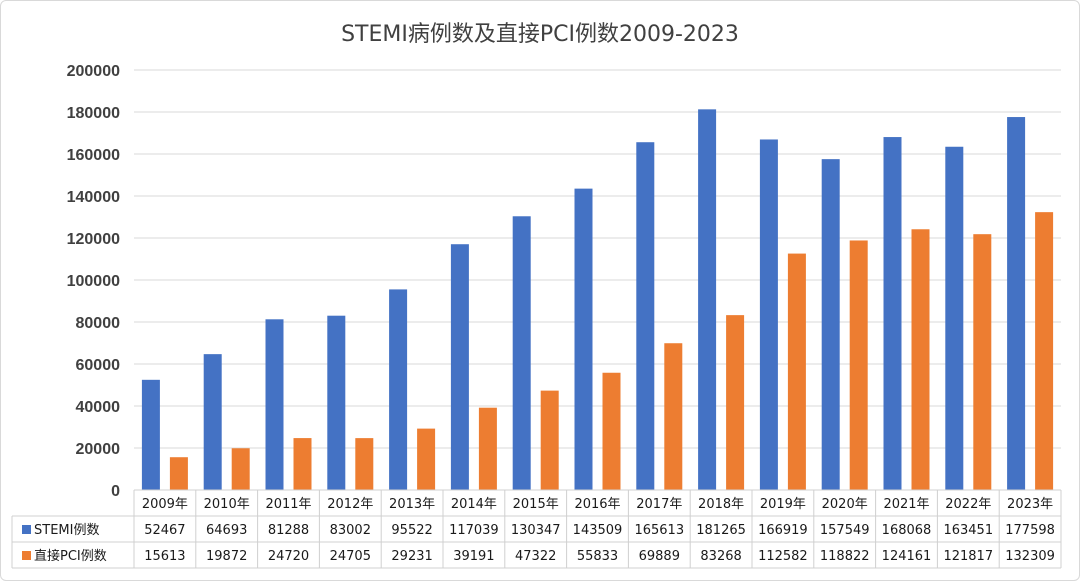  What do you see at coordinates (98, 449) in the screenshot?
I see `y-tick-label: 20000` at bounding box center [98, 449].